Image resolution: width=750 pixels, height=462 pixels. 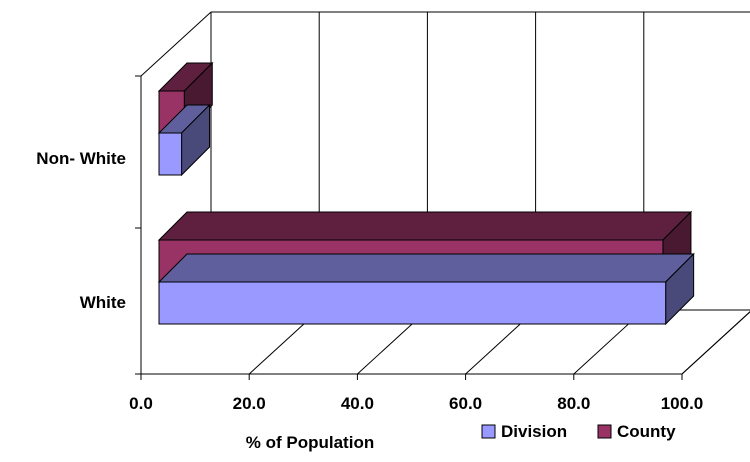 What do you see at coordinates (646, 431) in the screenshot?
I see `legend-label: County` at bounding box center [646, 431].